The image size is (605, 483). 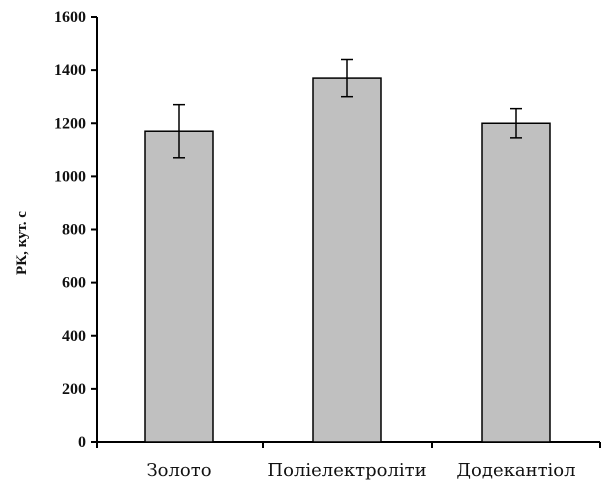 What do you see at coordinates (74, 389) in the screenshot?
I see `y-tick-label: 200` at bounding box center [74, 389].